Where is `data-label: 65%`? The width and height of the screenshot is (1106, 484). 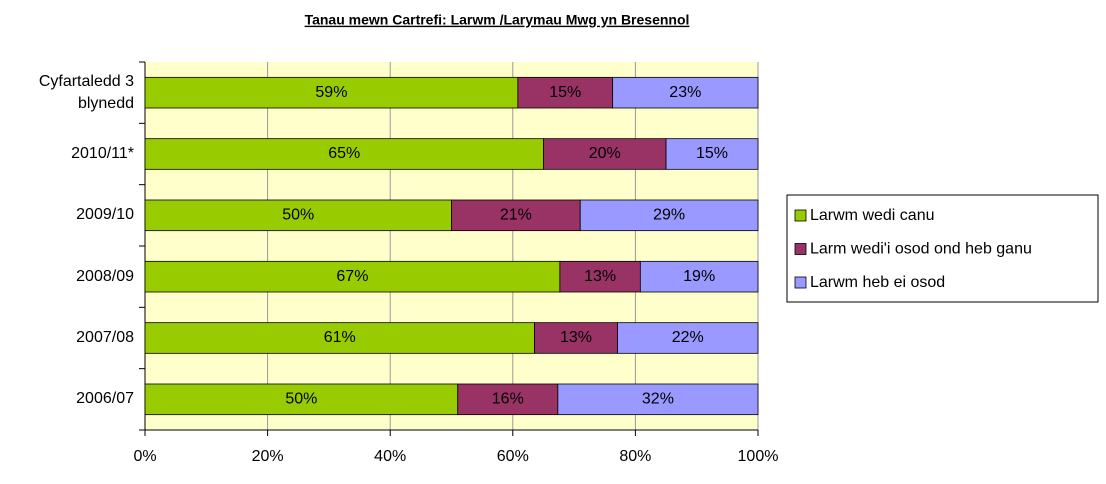
data-label: 65% is located at coordinates (344, 153).